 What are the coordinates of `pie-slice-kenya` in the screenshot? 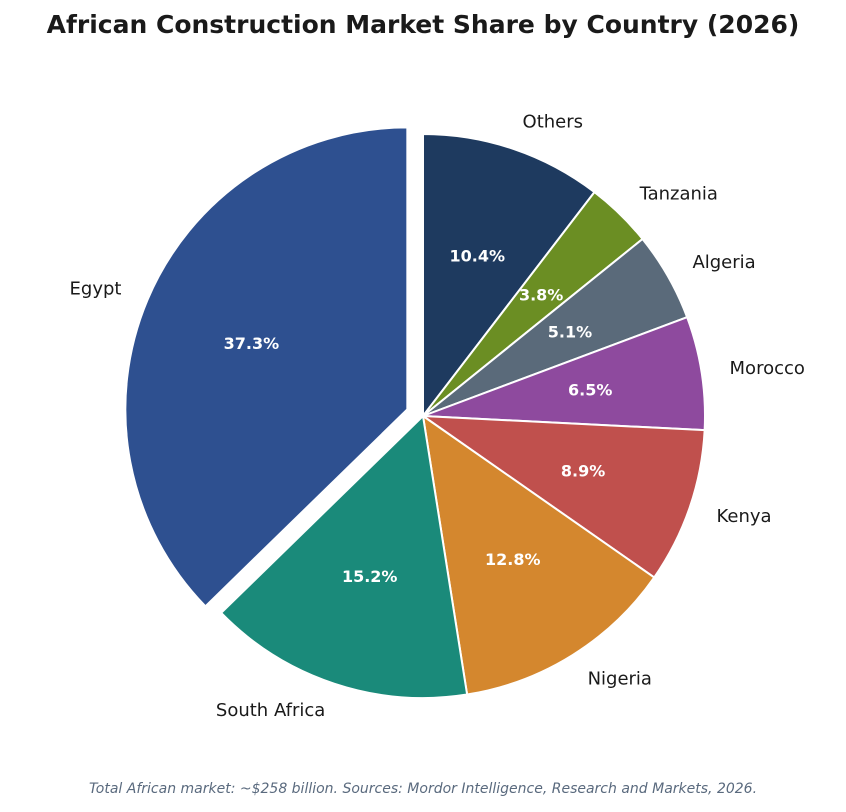 It's located at (564, 497).